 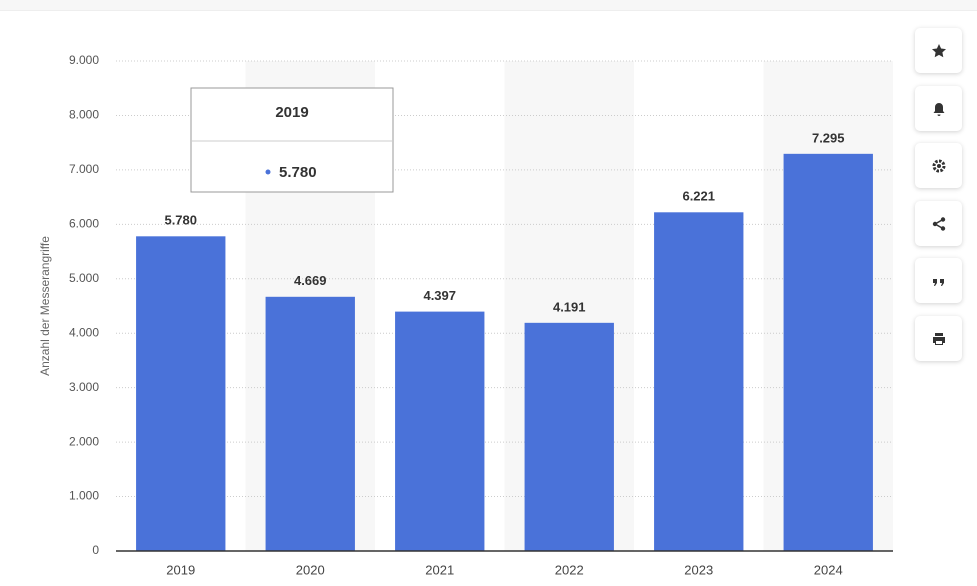 I want to click on data-label: 7.295, so click(x=828, y=137).